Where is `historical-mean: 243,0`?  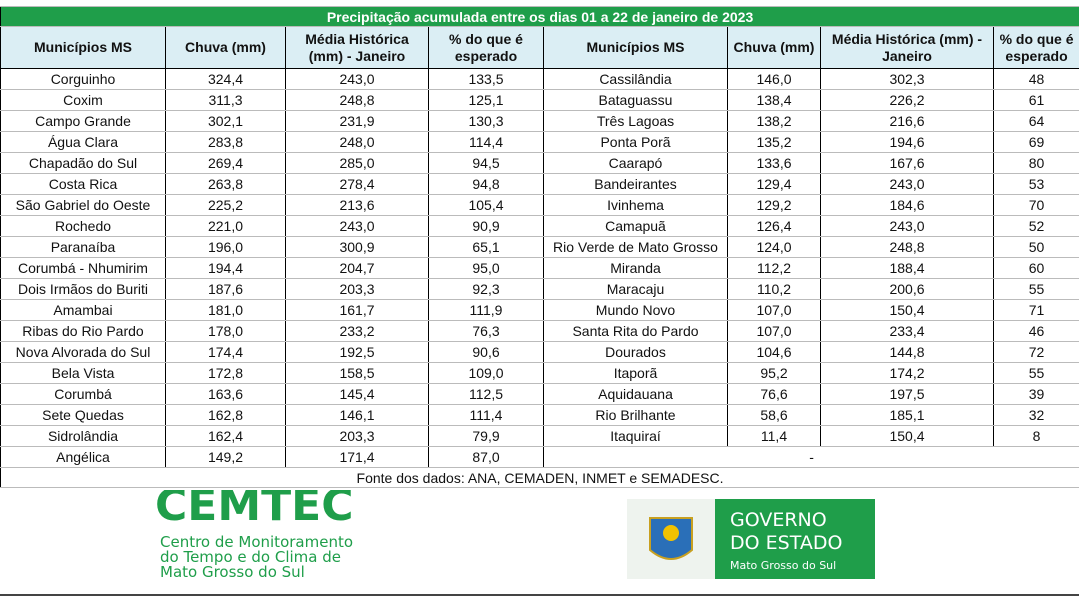 historical-mean: 243,0 is located at coordinates (907, 184).